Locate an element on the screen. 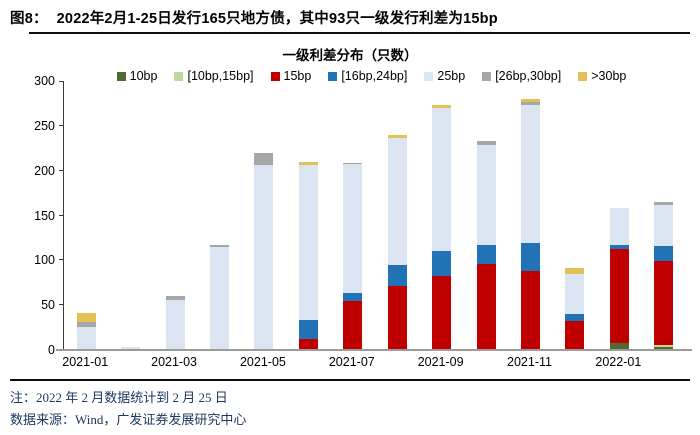 This screenshot has width=700, height=435. x-axis-line is located at coordinates (374, 350).